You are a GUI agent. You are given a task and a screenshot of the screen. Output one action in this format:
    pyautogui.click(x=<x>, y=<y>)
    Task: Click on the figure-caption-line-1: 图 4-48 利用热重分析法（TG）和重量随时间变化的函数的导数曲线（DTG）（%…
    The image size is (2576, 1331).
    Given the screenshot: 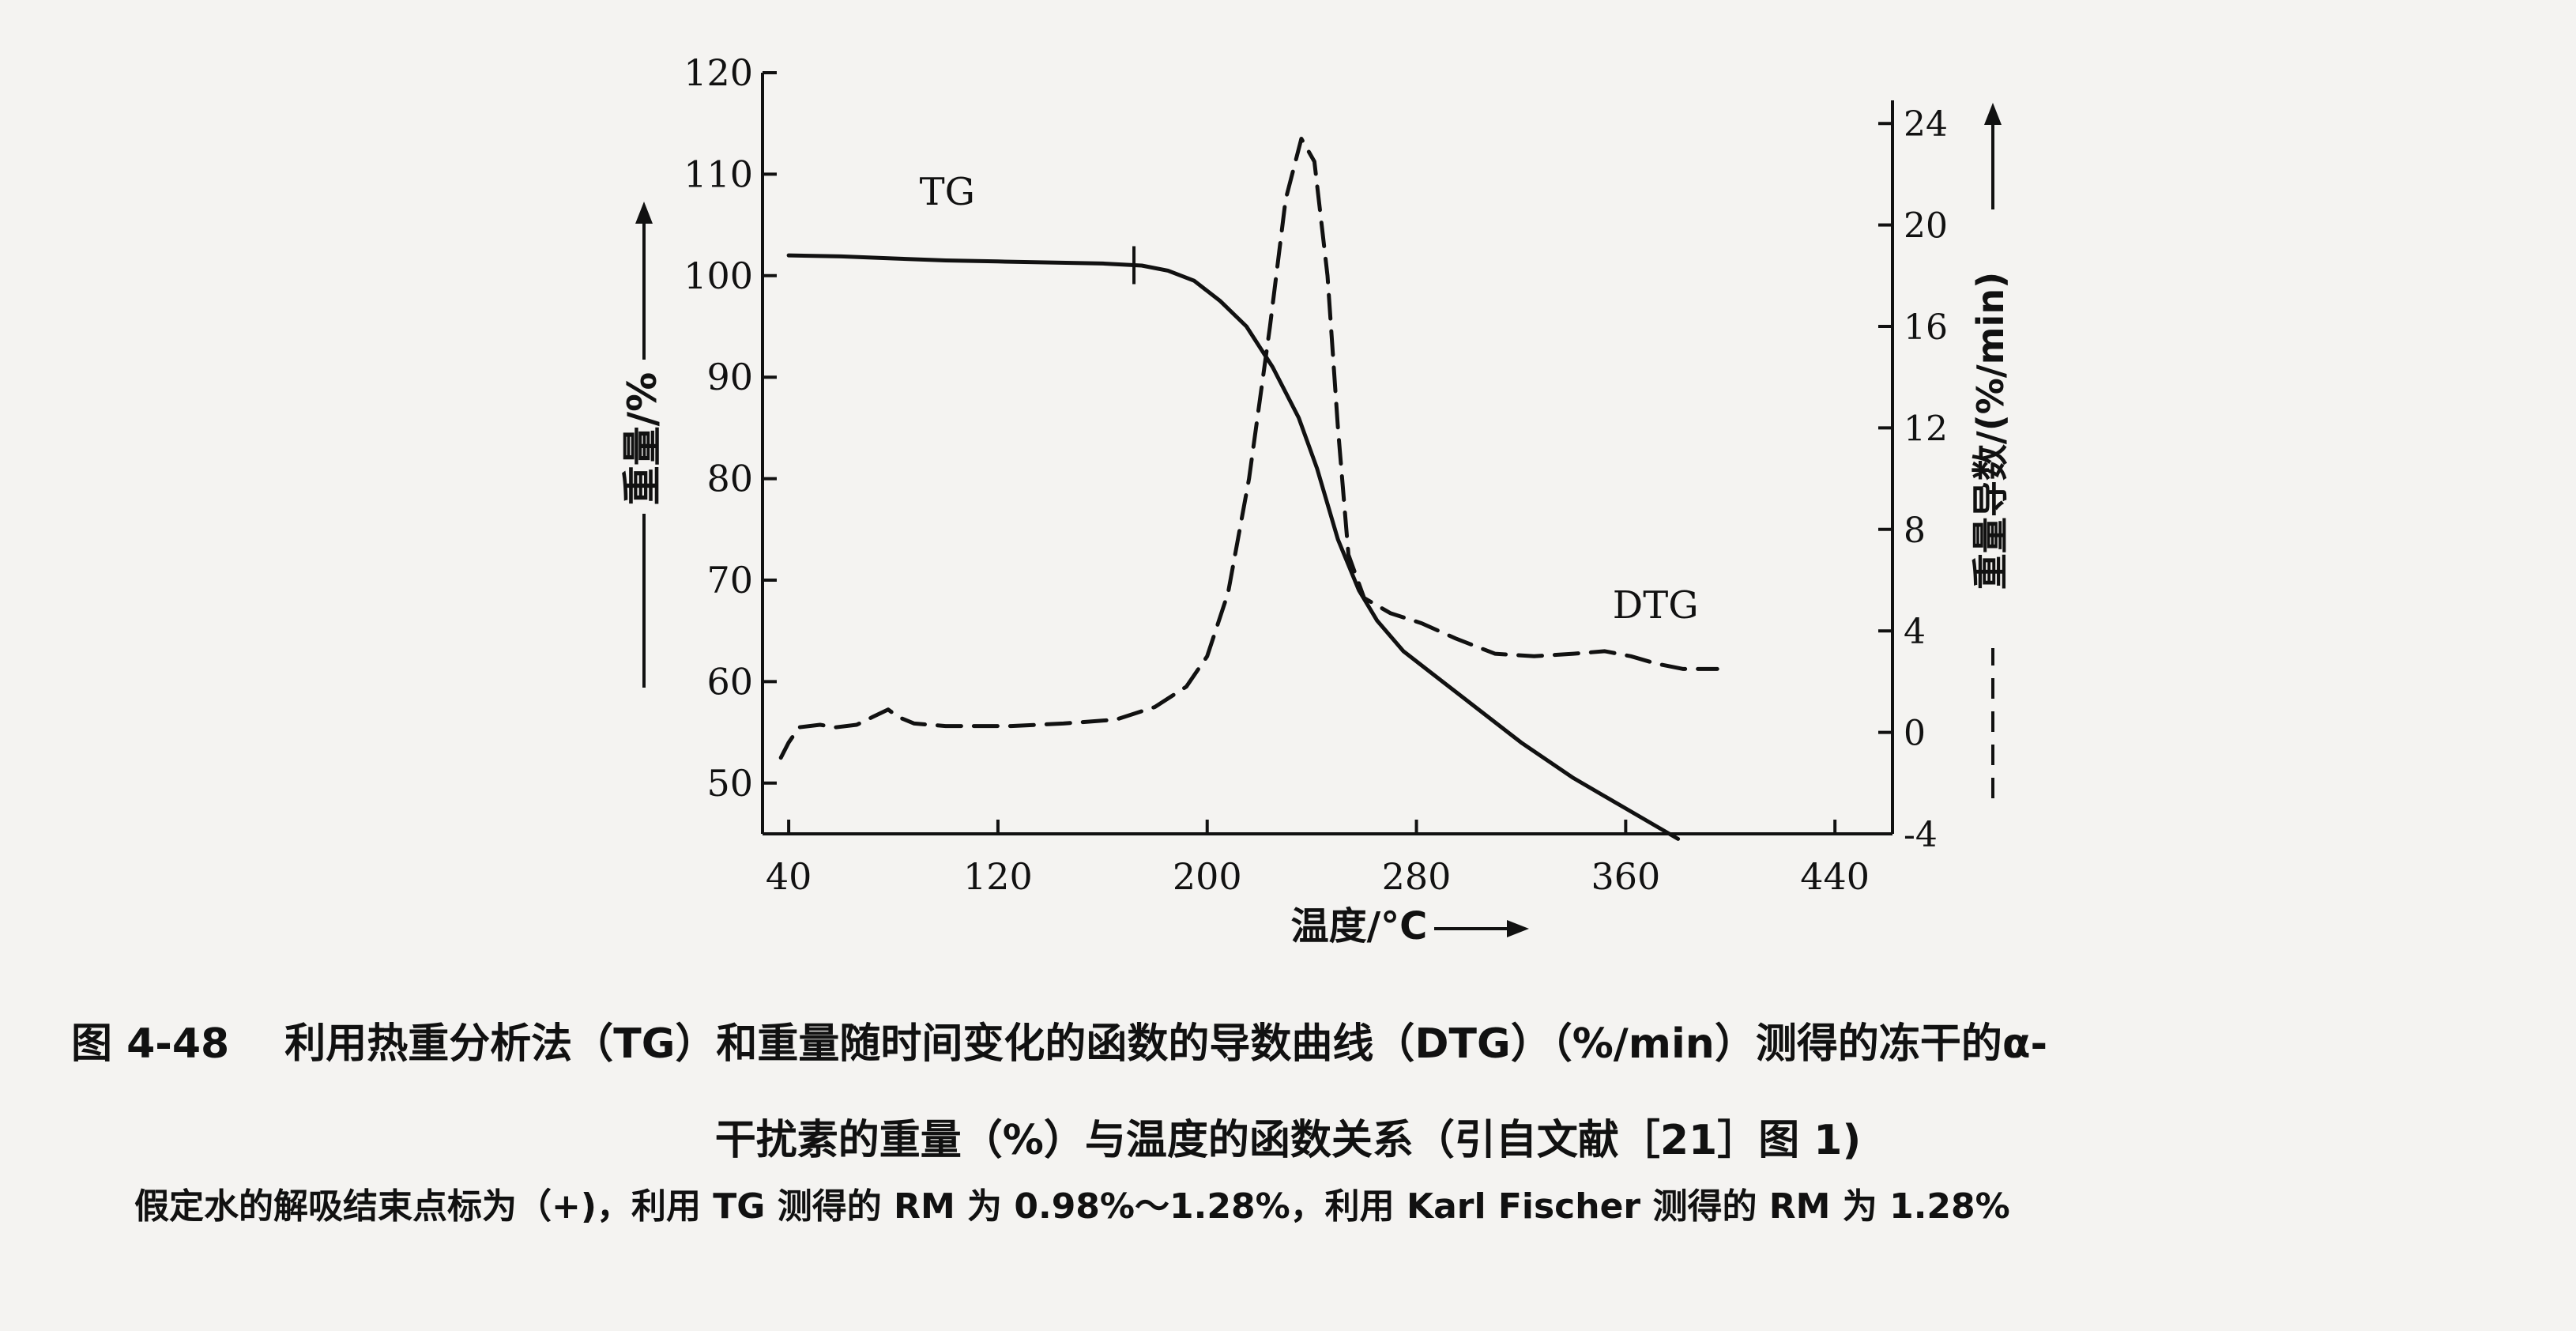 What is the action you would take?
    pyautogui.click(x=1323, y=1039)
    